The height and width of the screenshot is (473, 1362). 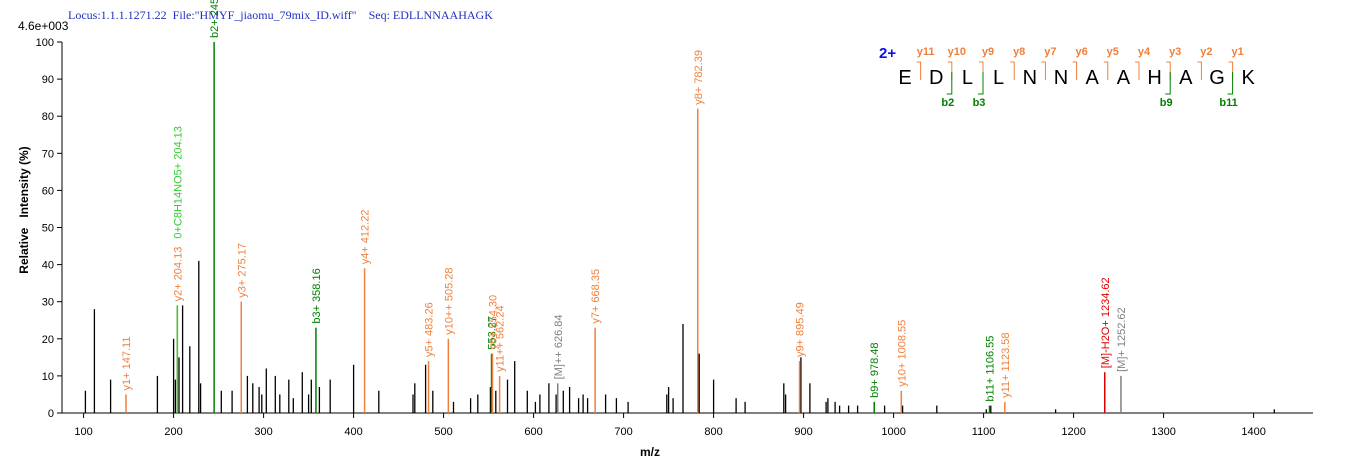 I want to click on y-ion-label: y7, so click(x=1050, y=52).